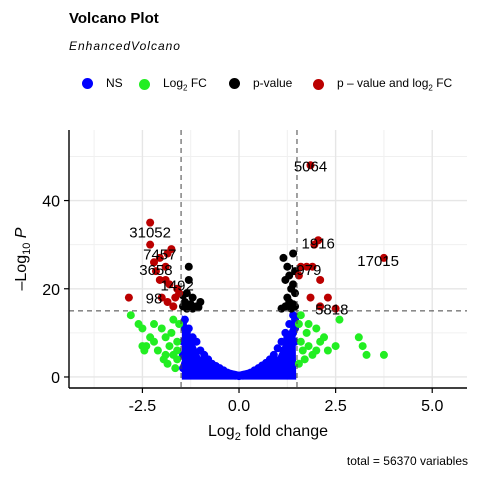 Image resolution: width=480 pixels, height=480 pixels. I want to click on legend-item-pvalue-and-fc: p – value and log2 FC, so click(382, 84).